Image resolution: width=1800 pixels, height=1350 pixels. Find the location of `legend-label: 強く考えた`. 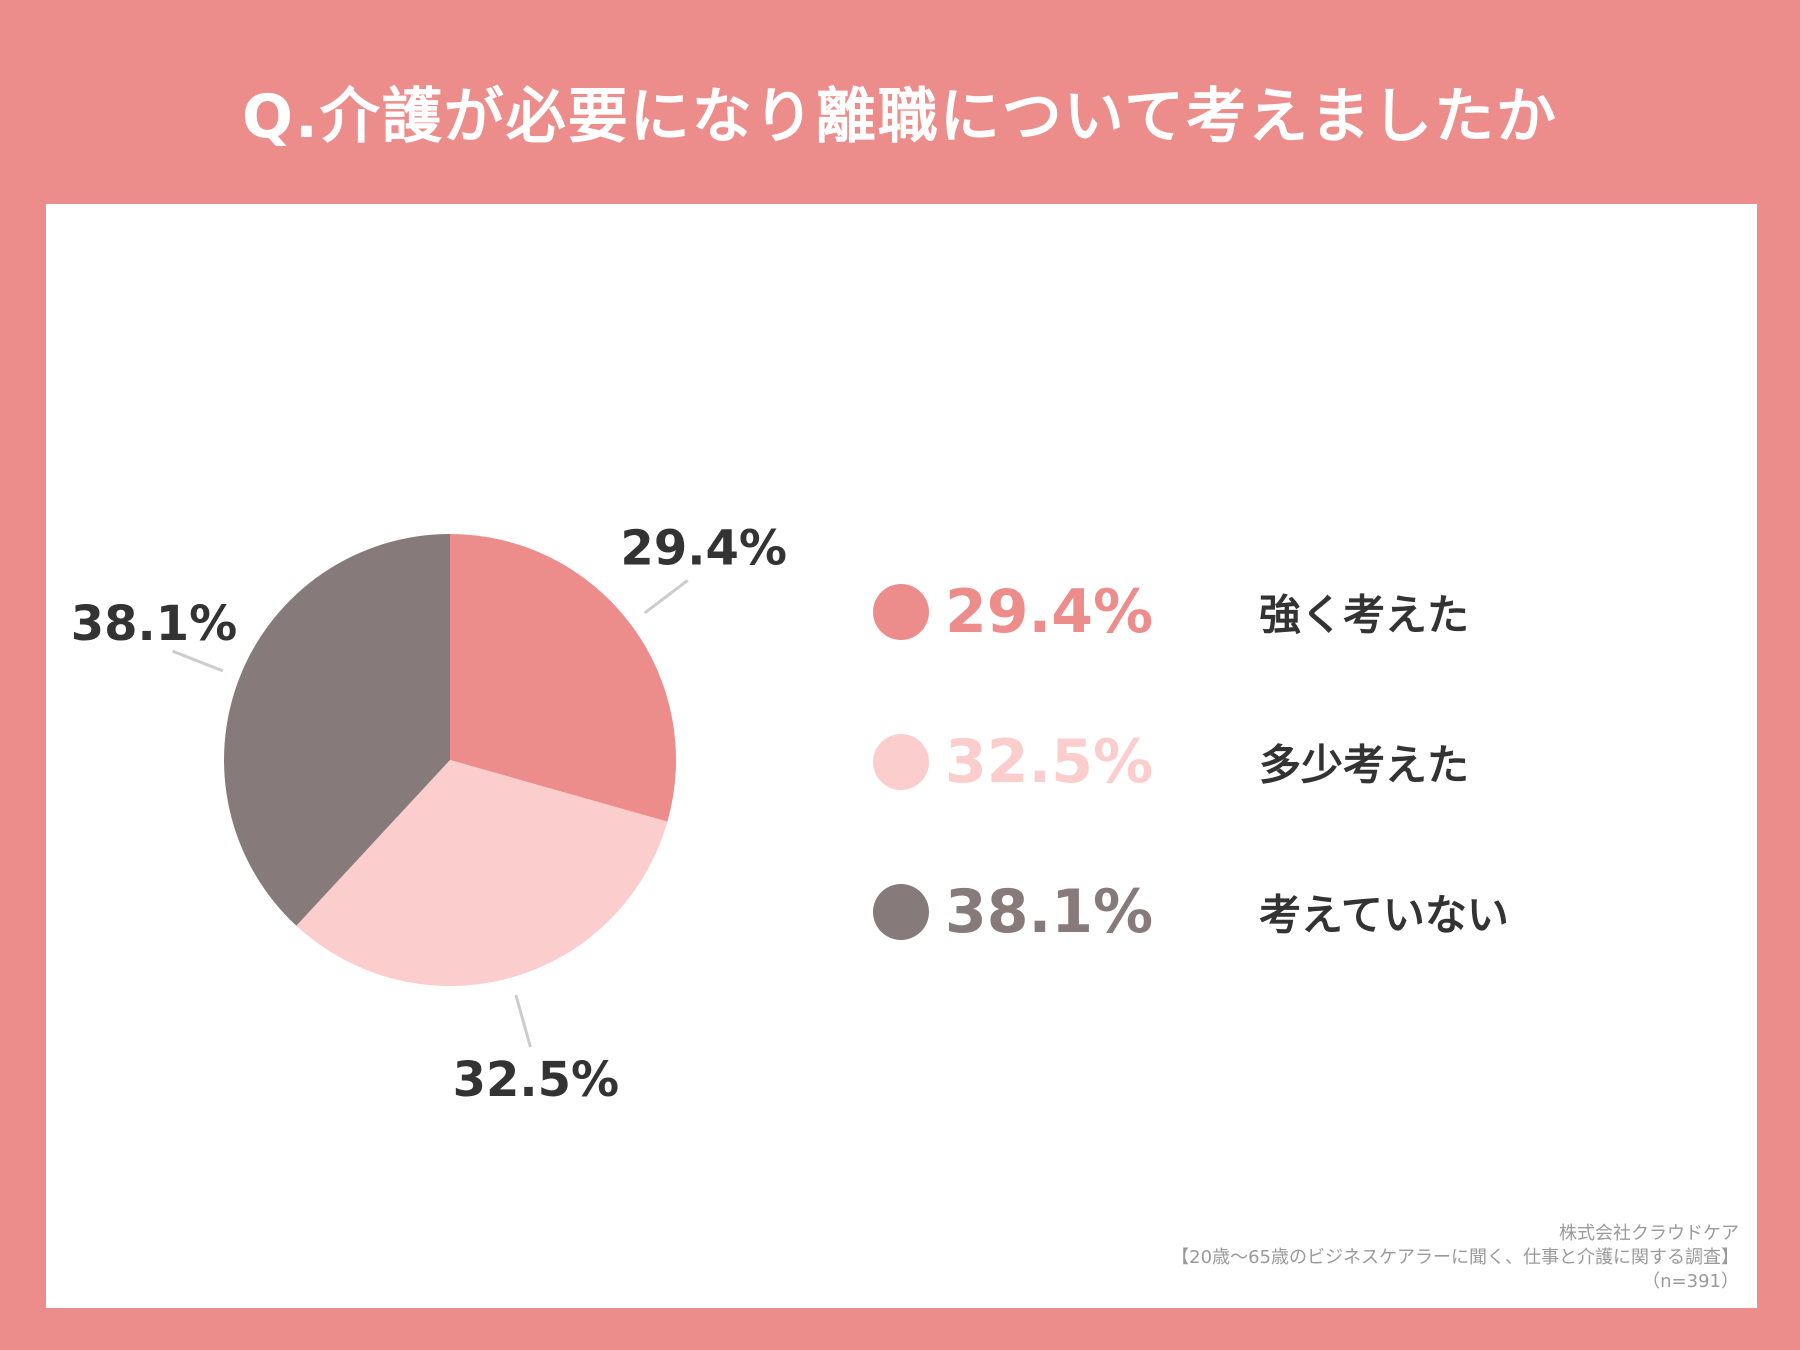

legend-label: 強く考えた is located at coordinates (1364, 615).